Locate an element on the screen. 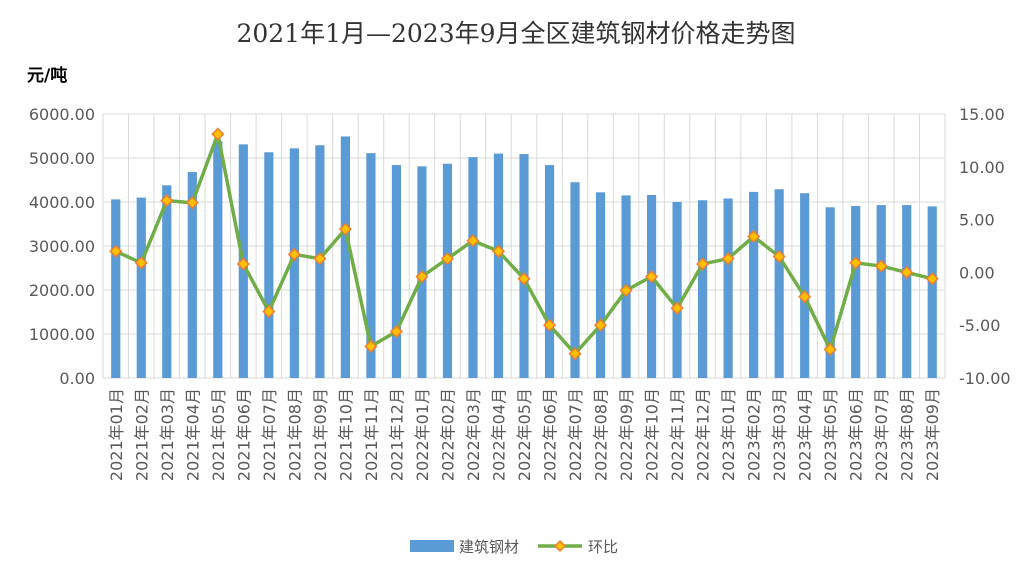  x-tick-label: 2022年02月 is located at coordinates (447, 434).